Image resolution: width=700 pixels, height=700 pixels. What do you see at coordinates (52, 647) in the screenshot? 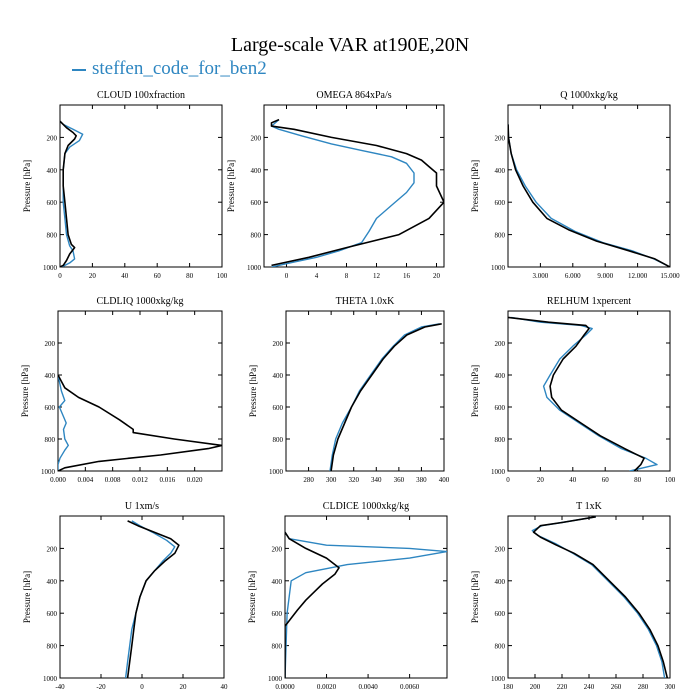
I see `panel-7-ytick-label: 800` at bounding box center [52, 647].